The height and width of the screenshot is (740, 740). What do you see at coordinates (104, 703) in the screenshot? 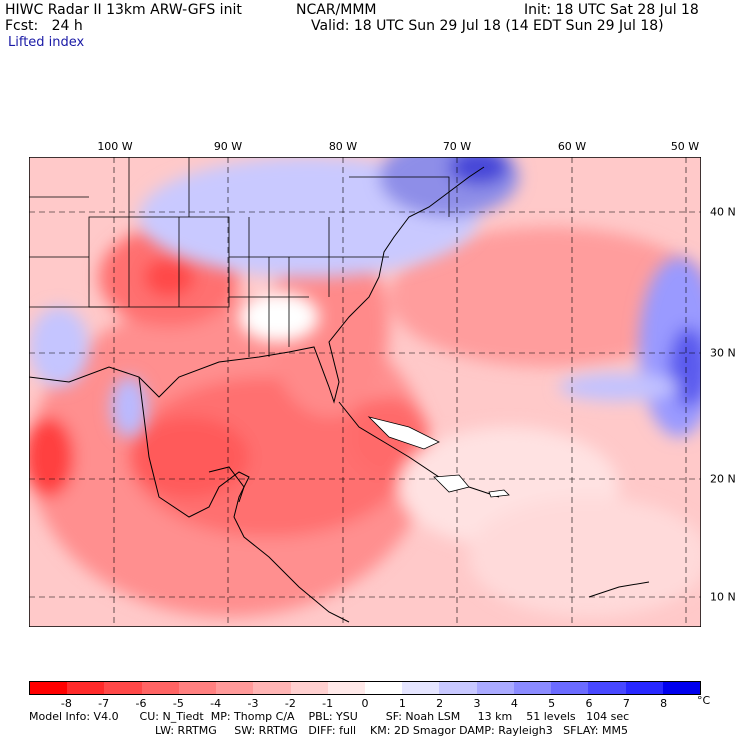
I see `colorbar-tick-label: -7` at bounding box center [104, 703].